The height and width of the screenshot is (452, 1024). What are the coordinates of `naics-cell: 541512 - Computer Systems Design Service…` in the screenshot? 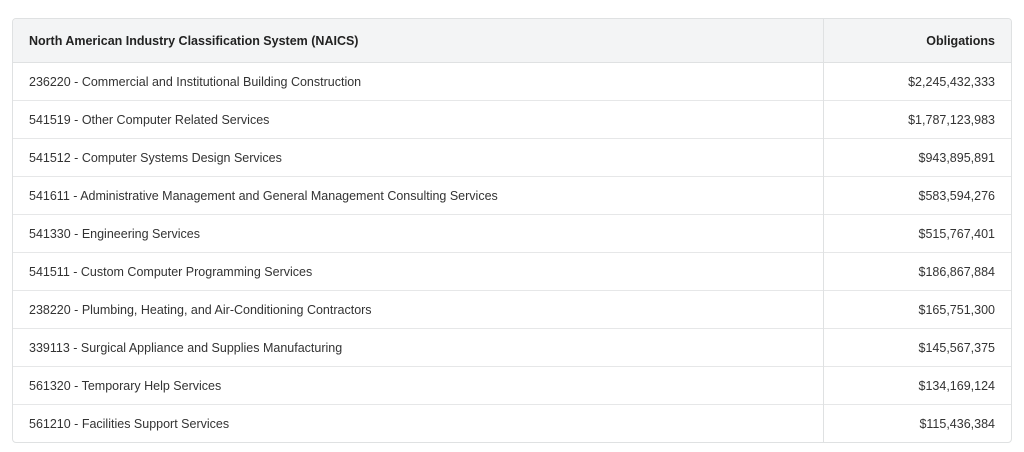 It's located at (418, 157).